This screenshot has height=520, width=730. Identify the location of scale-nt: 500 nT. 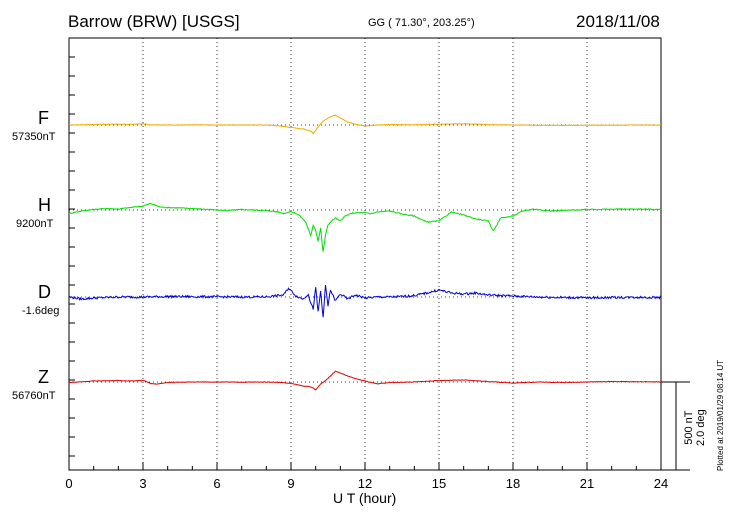
(689, 427).